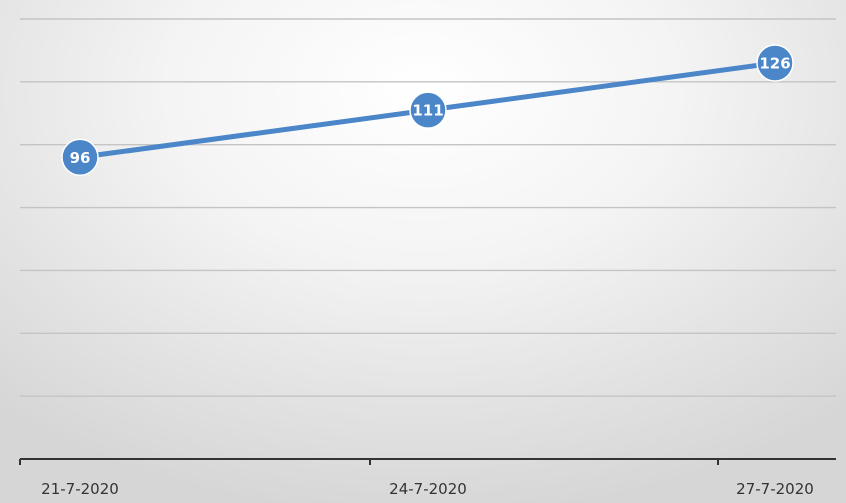 The height and width of the screenshot is (503, 846). Describe the element at coordinates (80, 489) in the screenshot. I see `x-tick-label-0: 21-7-2020` at that location.